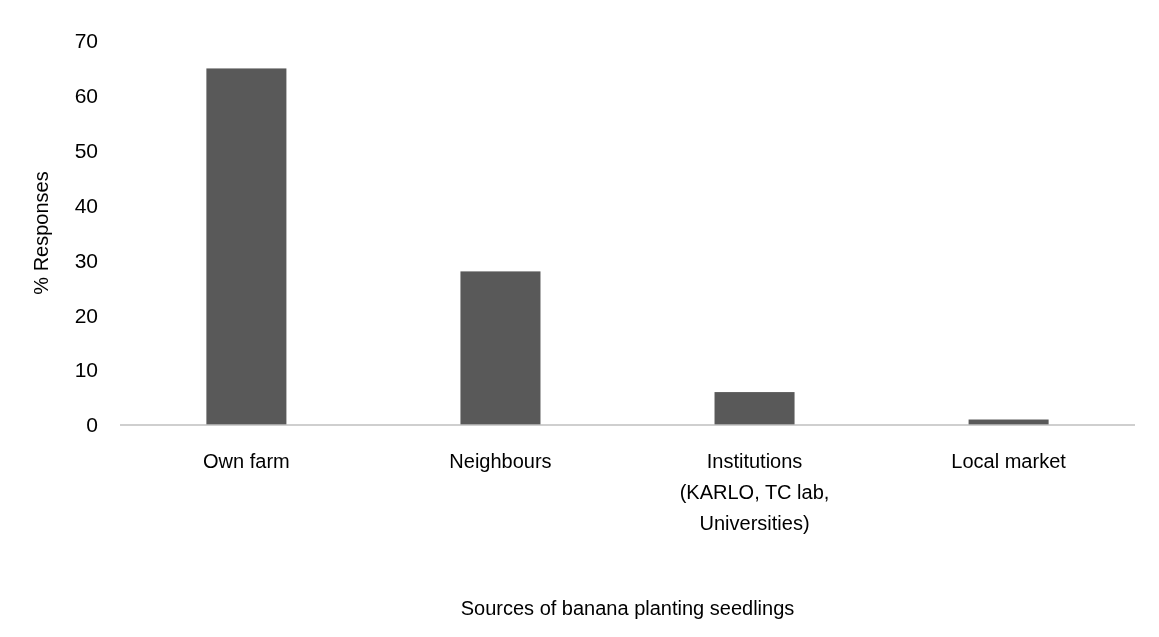 The height and width of the screenshot is (637, 1159). Describe the element at coordinates (86, 260) in the screenshot. I see `y-tick-label: 30` at that location.